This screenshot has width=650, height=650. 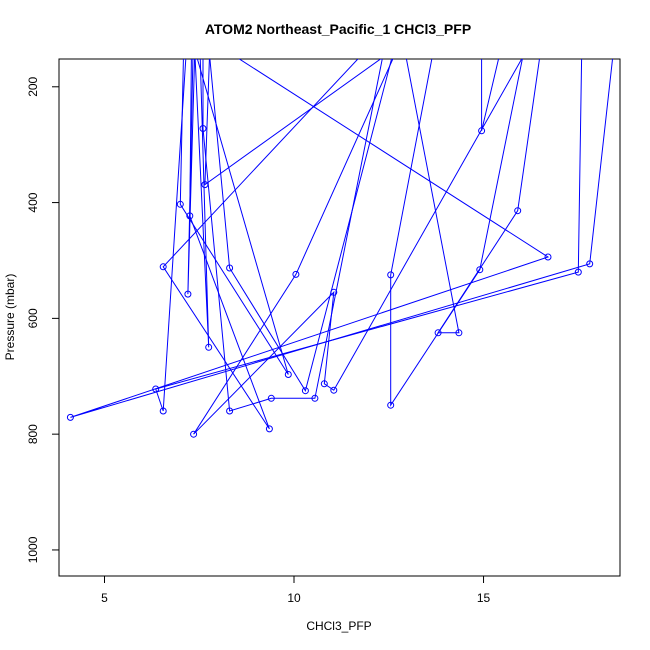 I want to click on x-tick-label: 5, so click(x=104, y=598).